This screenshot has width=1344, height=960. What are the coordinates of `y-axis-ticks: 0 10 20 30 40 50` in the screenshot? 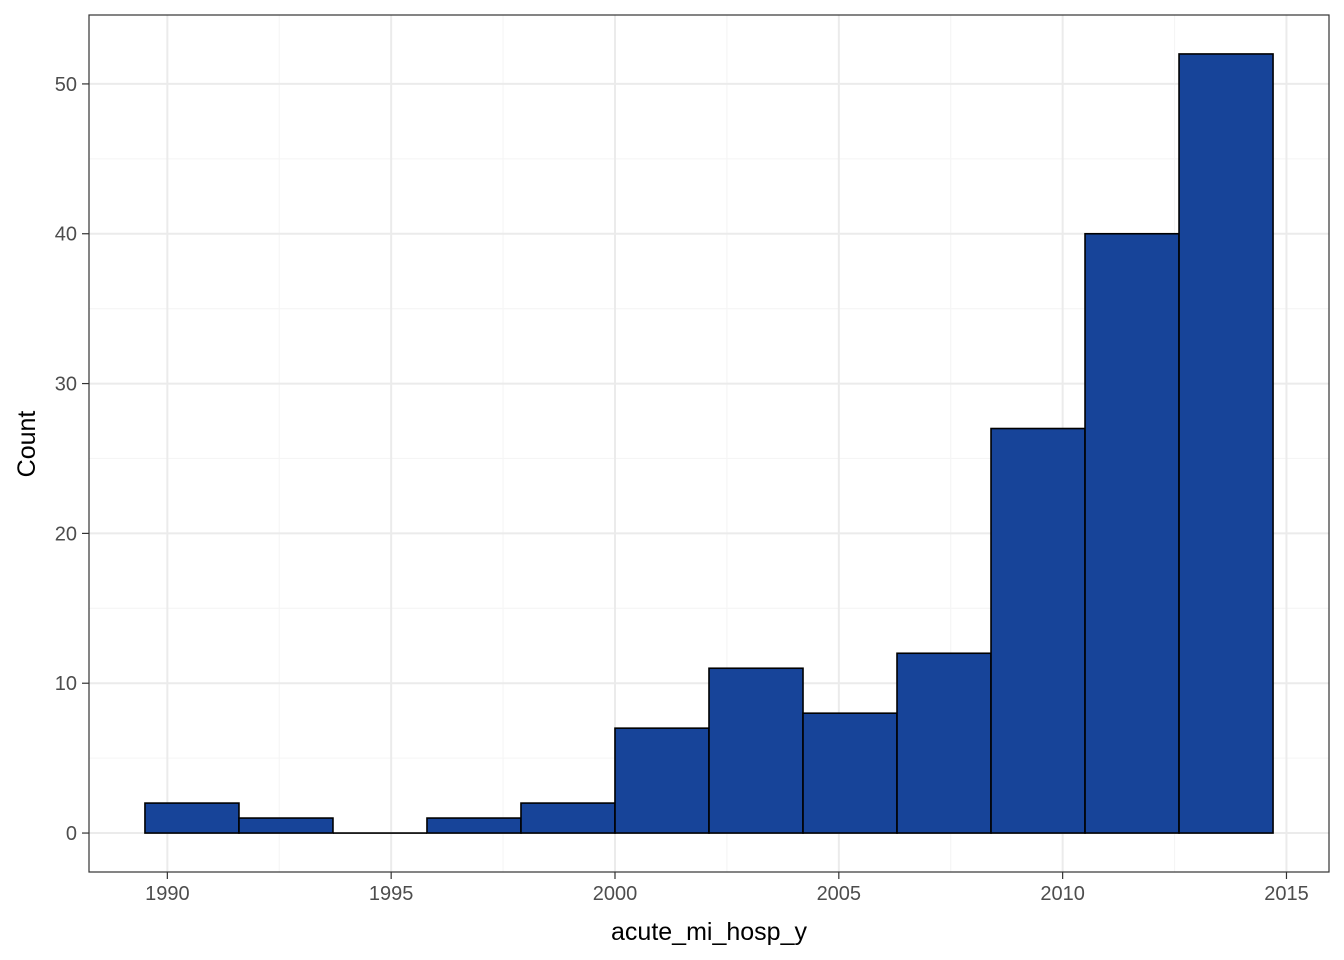 It's located at (72, 459).